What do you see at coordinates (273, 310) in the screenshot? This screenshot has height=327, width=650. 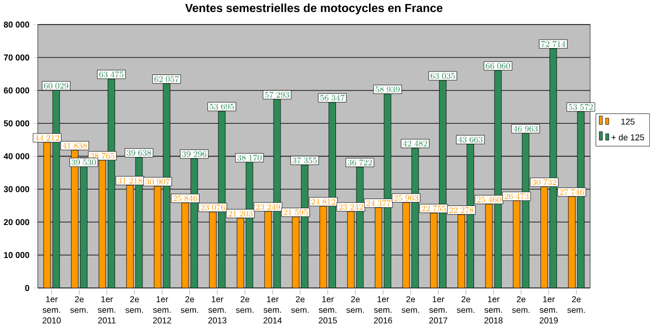 I see `x-tick-label: 1er sem. 2014` at bounding box center [273, 310].